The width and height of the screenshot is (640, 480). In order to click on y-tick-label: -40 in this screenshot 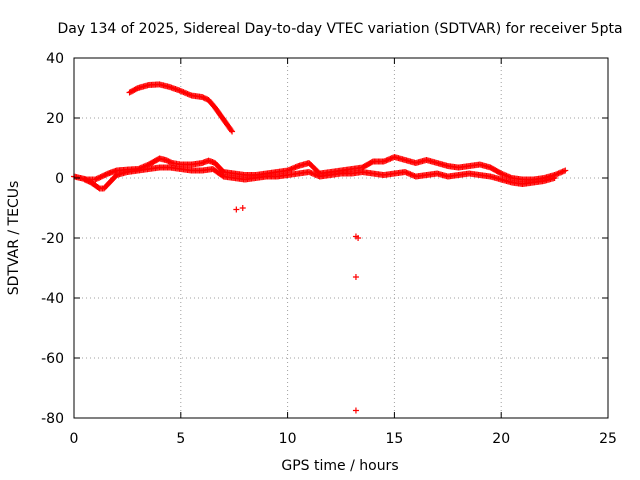, I will do `click(52, 299)`.